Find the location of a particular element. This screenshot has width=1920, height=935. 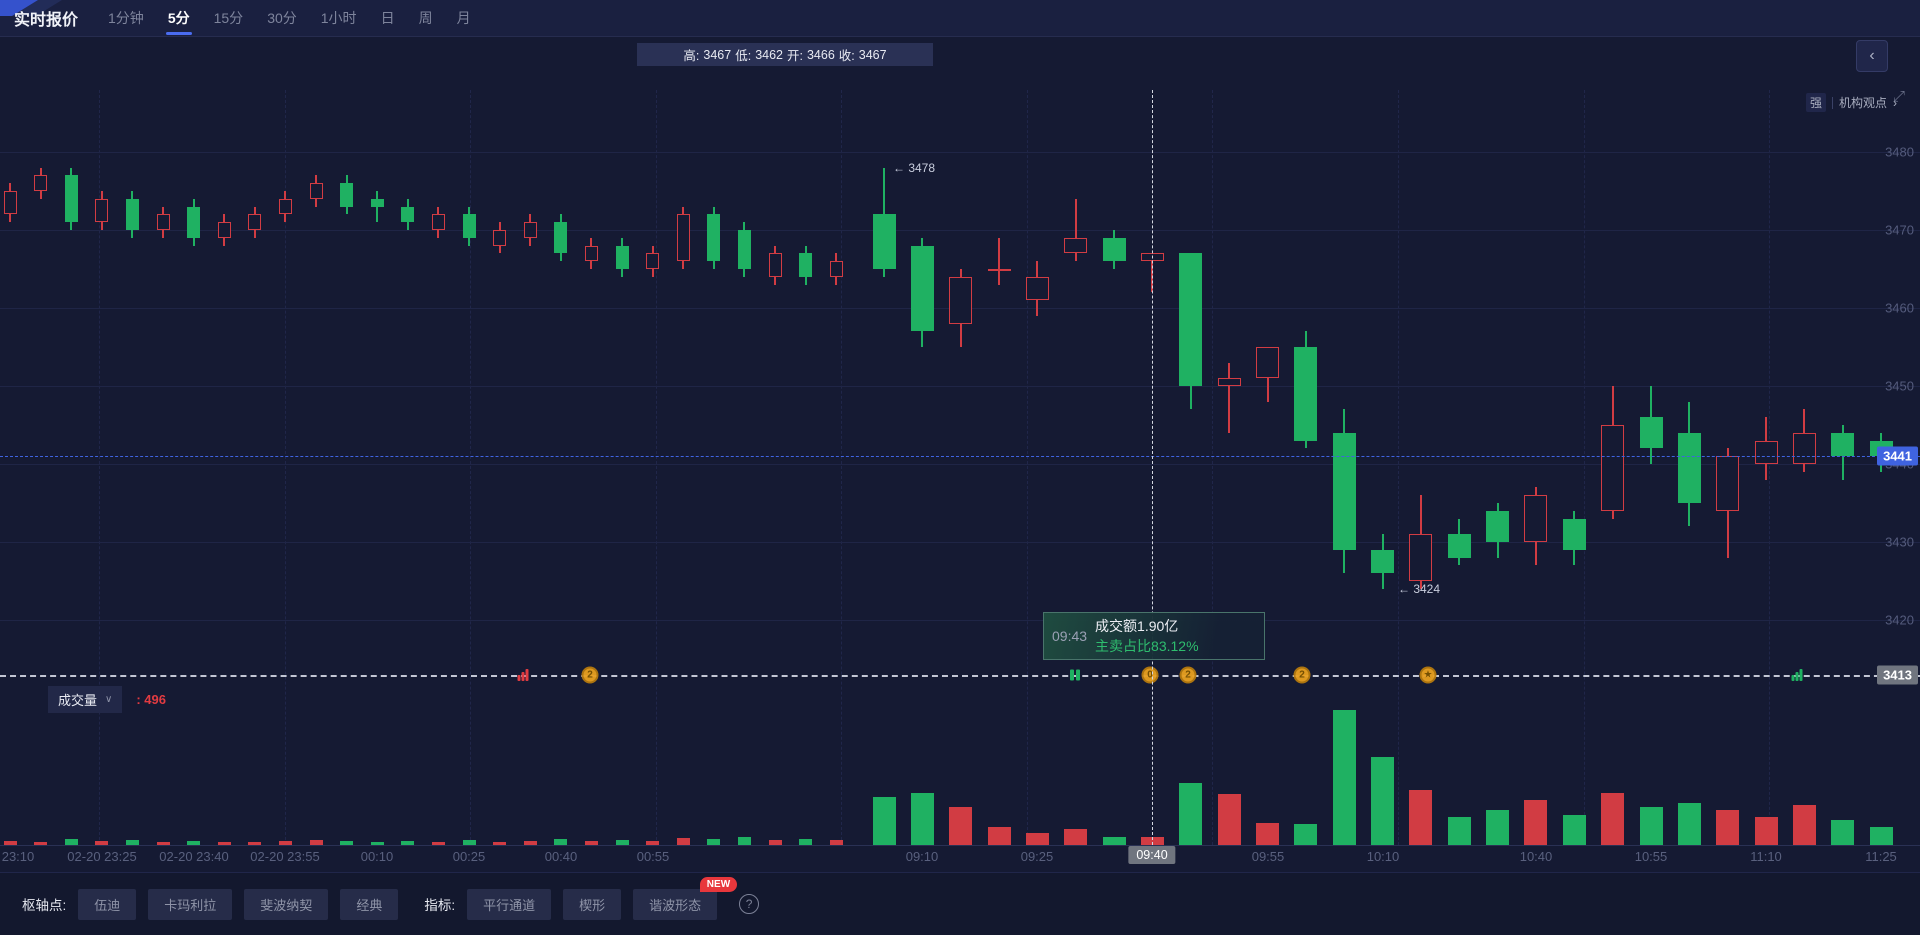

pivot-button-斐波纳契: 斐波纳契 is located at coordinates (286, 904).